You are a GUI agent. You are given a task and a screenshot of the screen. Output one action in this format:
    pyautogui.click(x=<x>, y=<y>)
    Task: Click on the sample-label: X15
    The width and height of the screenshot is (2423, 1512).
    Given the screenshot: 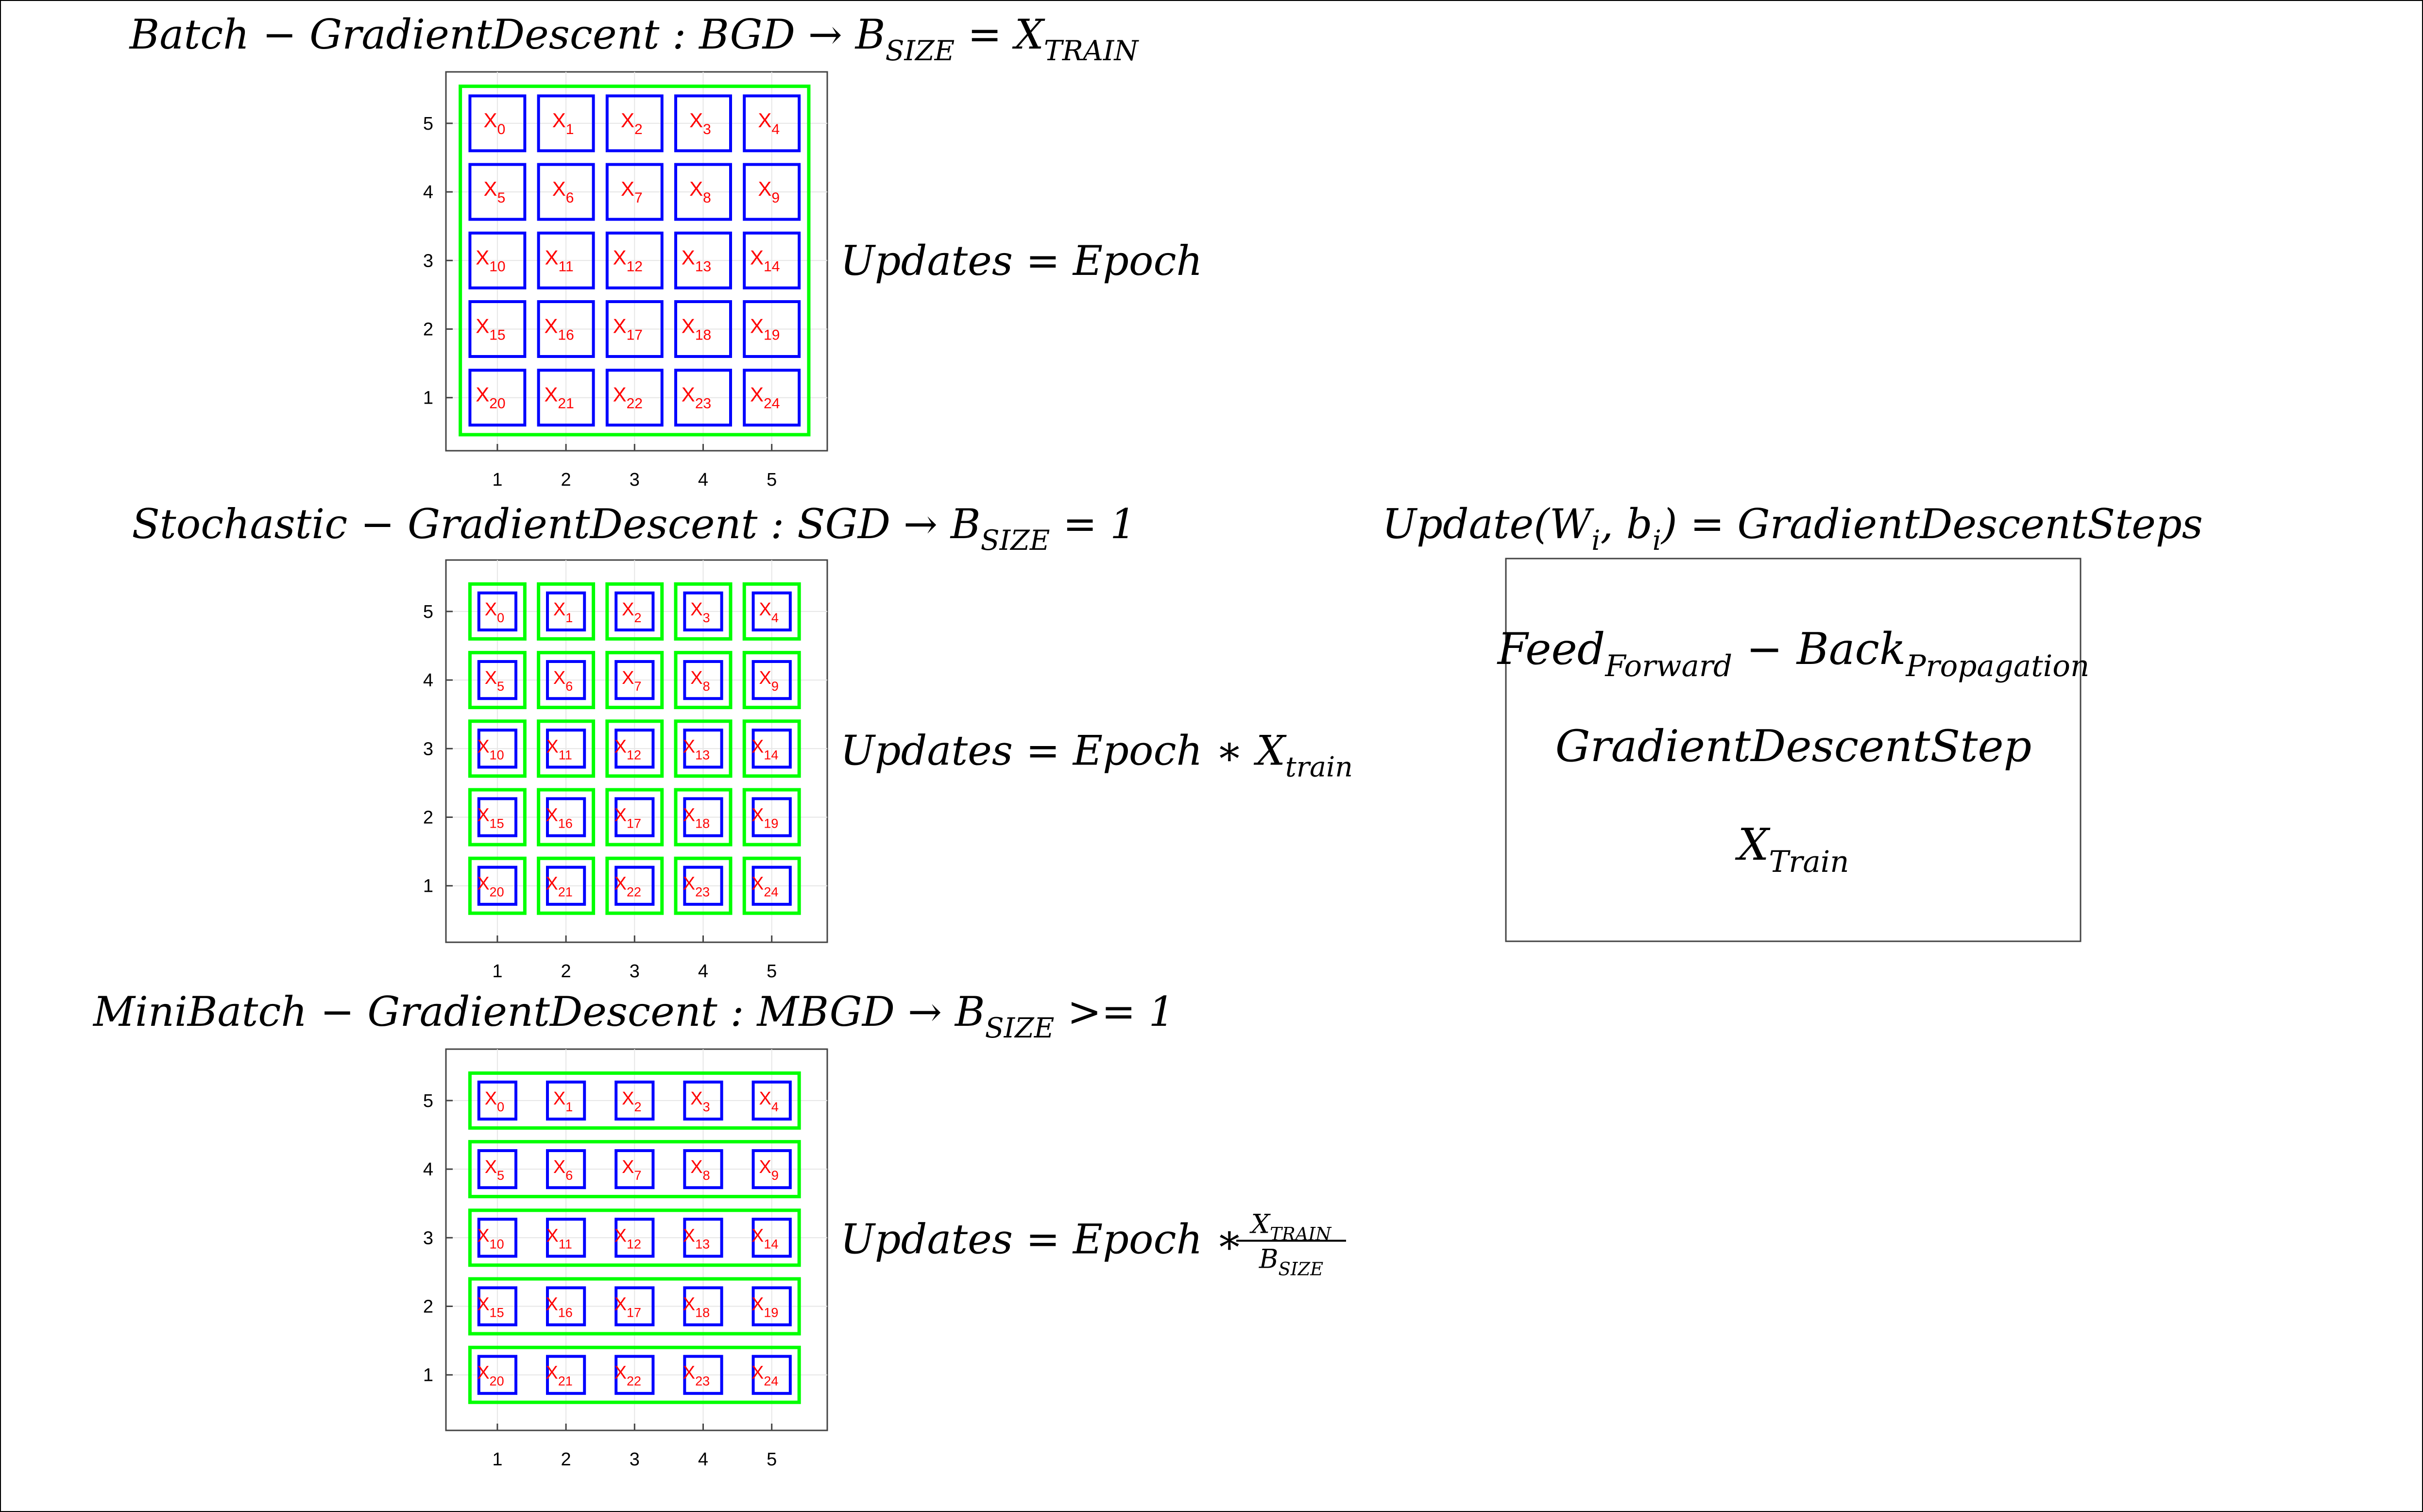 What is the action you would take?
    pyautogui.click(x=490, y=329)
    